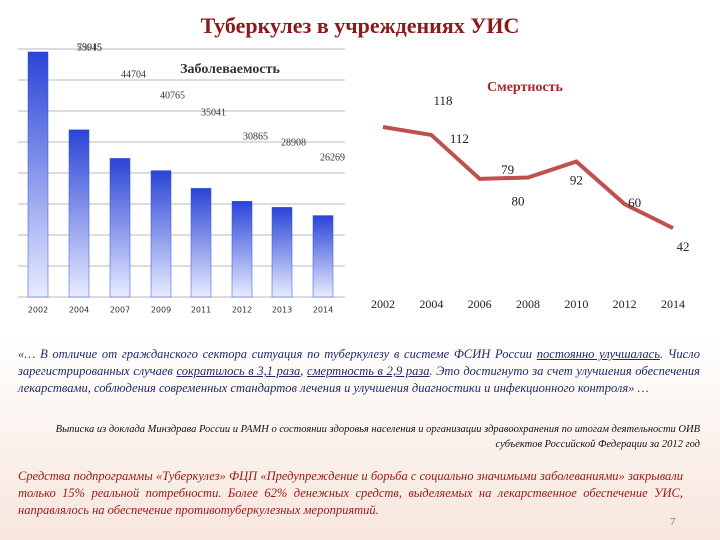 The image size is (720, 540). What do you see at coordinates (230, 69) in the screenshot?
I see `bar-title: Заболеваемость` at bounding box center [230, 69].